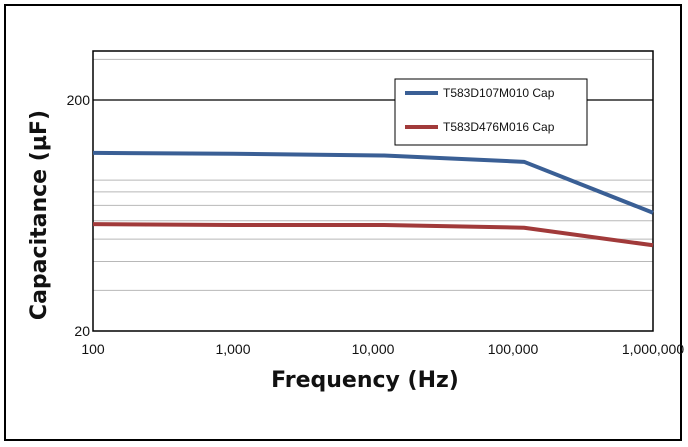 The width and height of the screenshot is (688, 447). What do you see at coordinates (232, 349) in the screenshot?
I see `x-tick-label: 1,000` at bounding box center [232, 349].